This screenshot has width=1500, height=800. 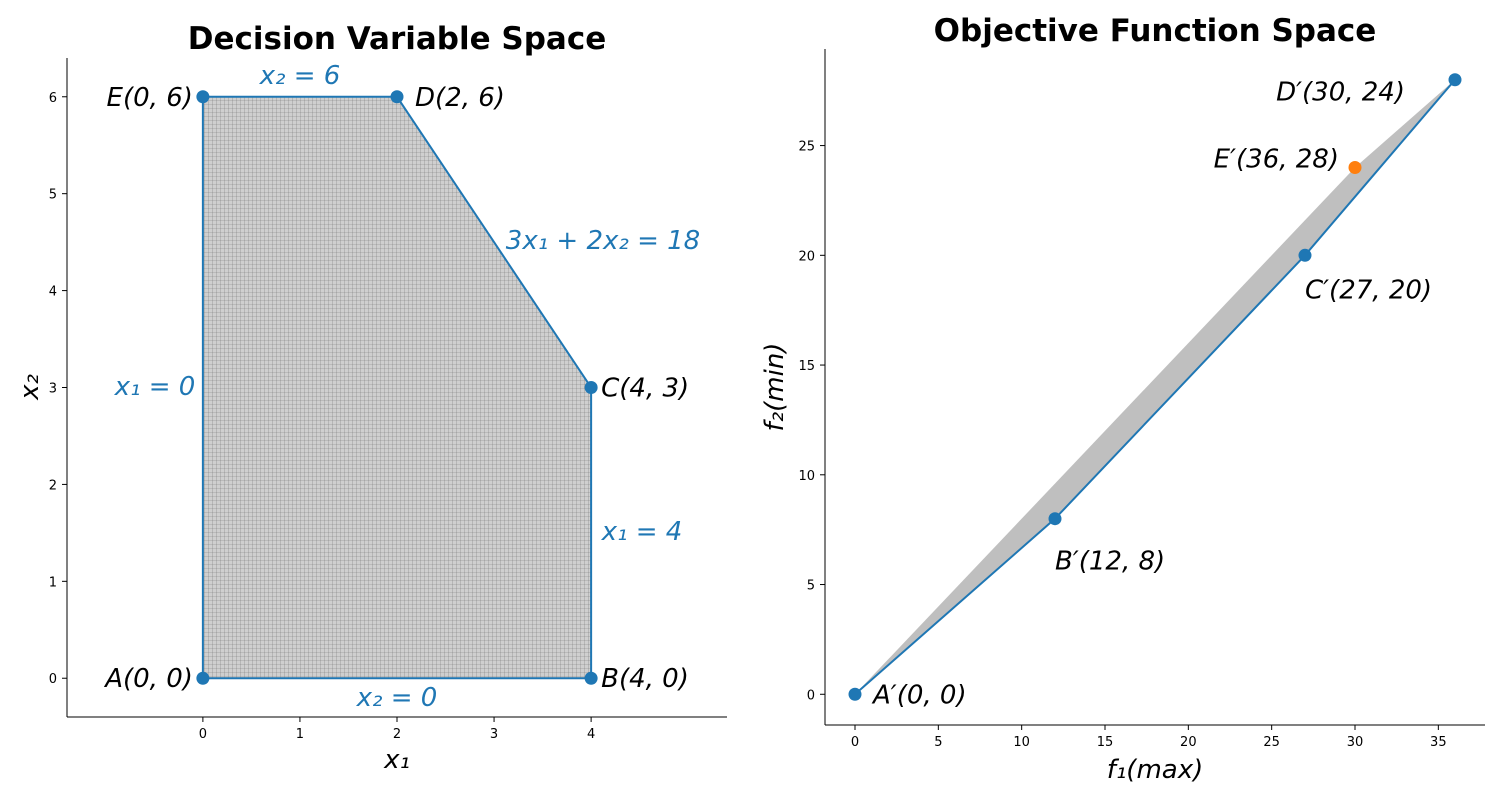 I want to click on vertex-d-point, so click(x=397, y=97).